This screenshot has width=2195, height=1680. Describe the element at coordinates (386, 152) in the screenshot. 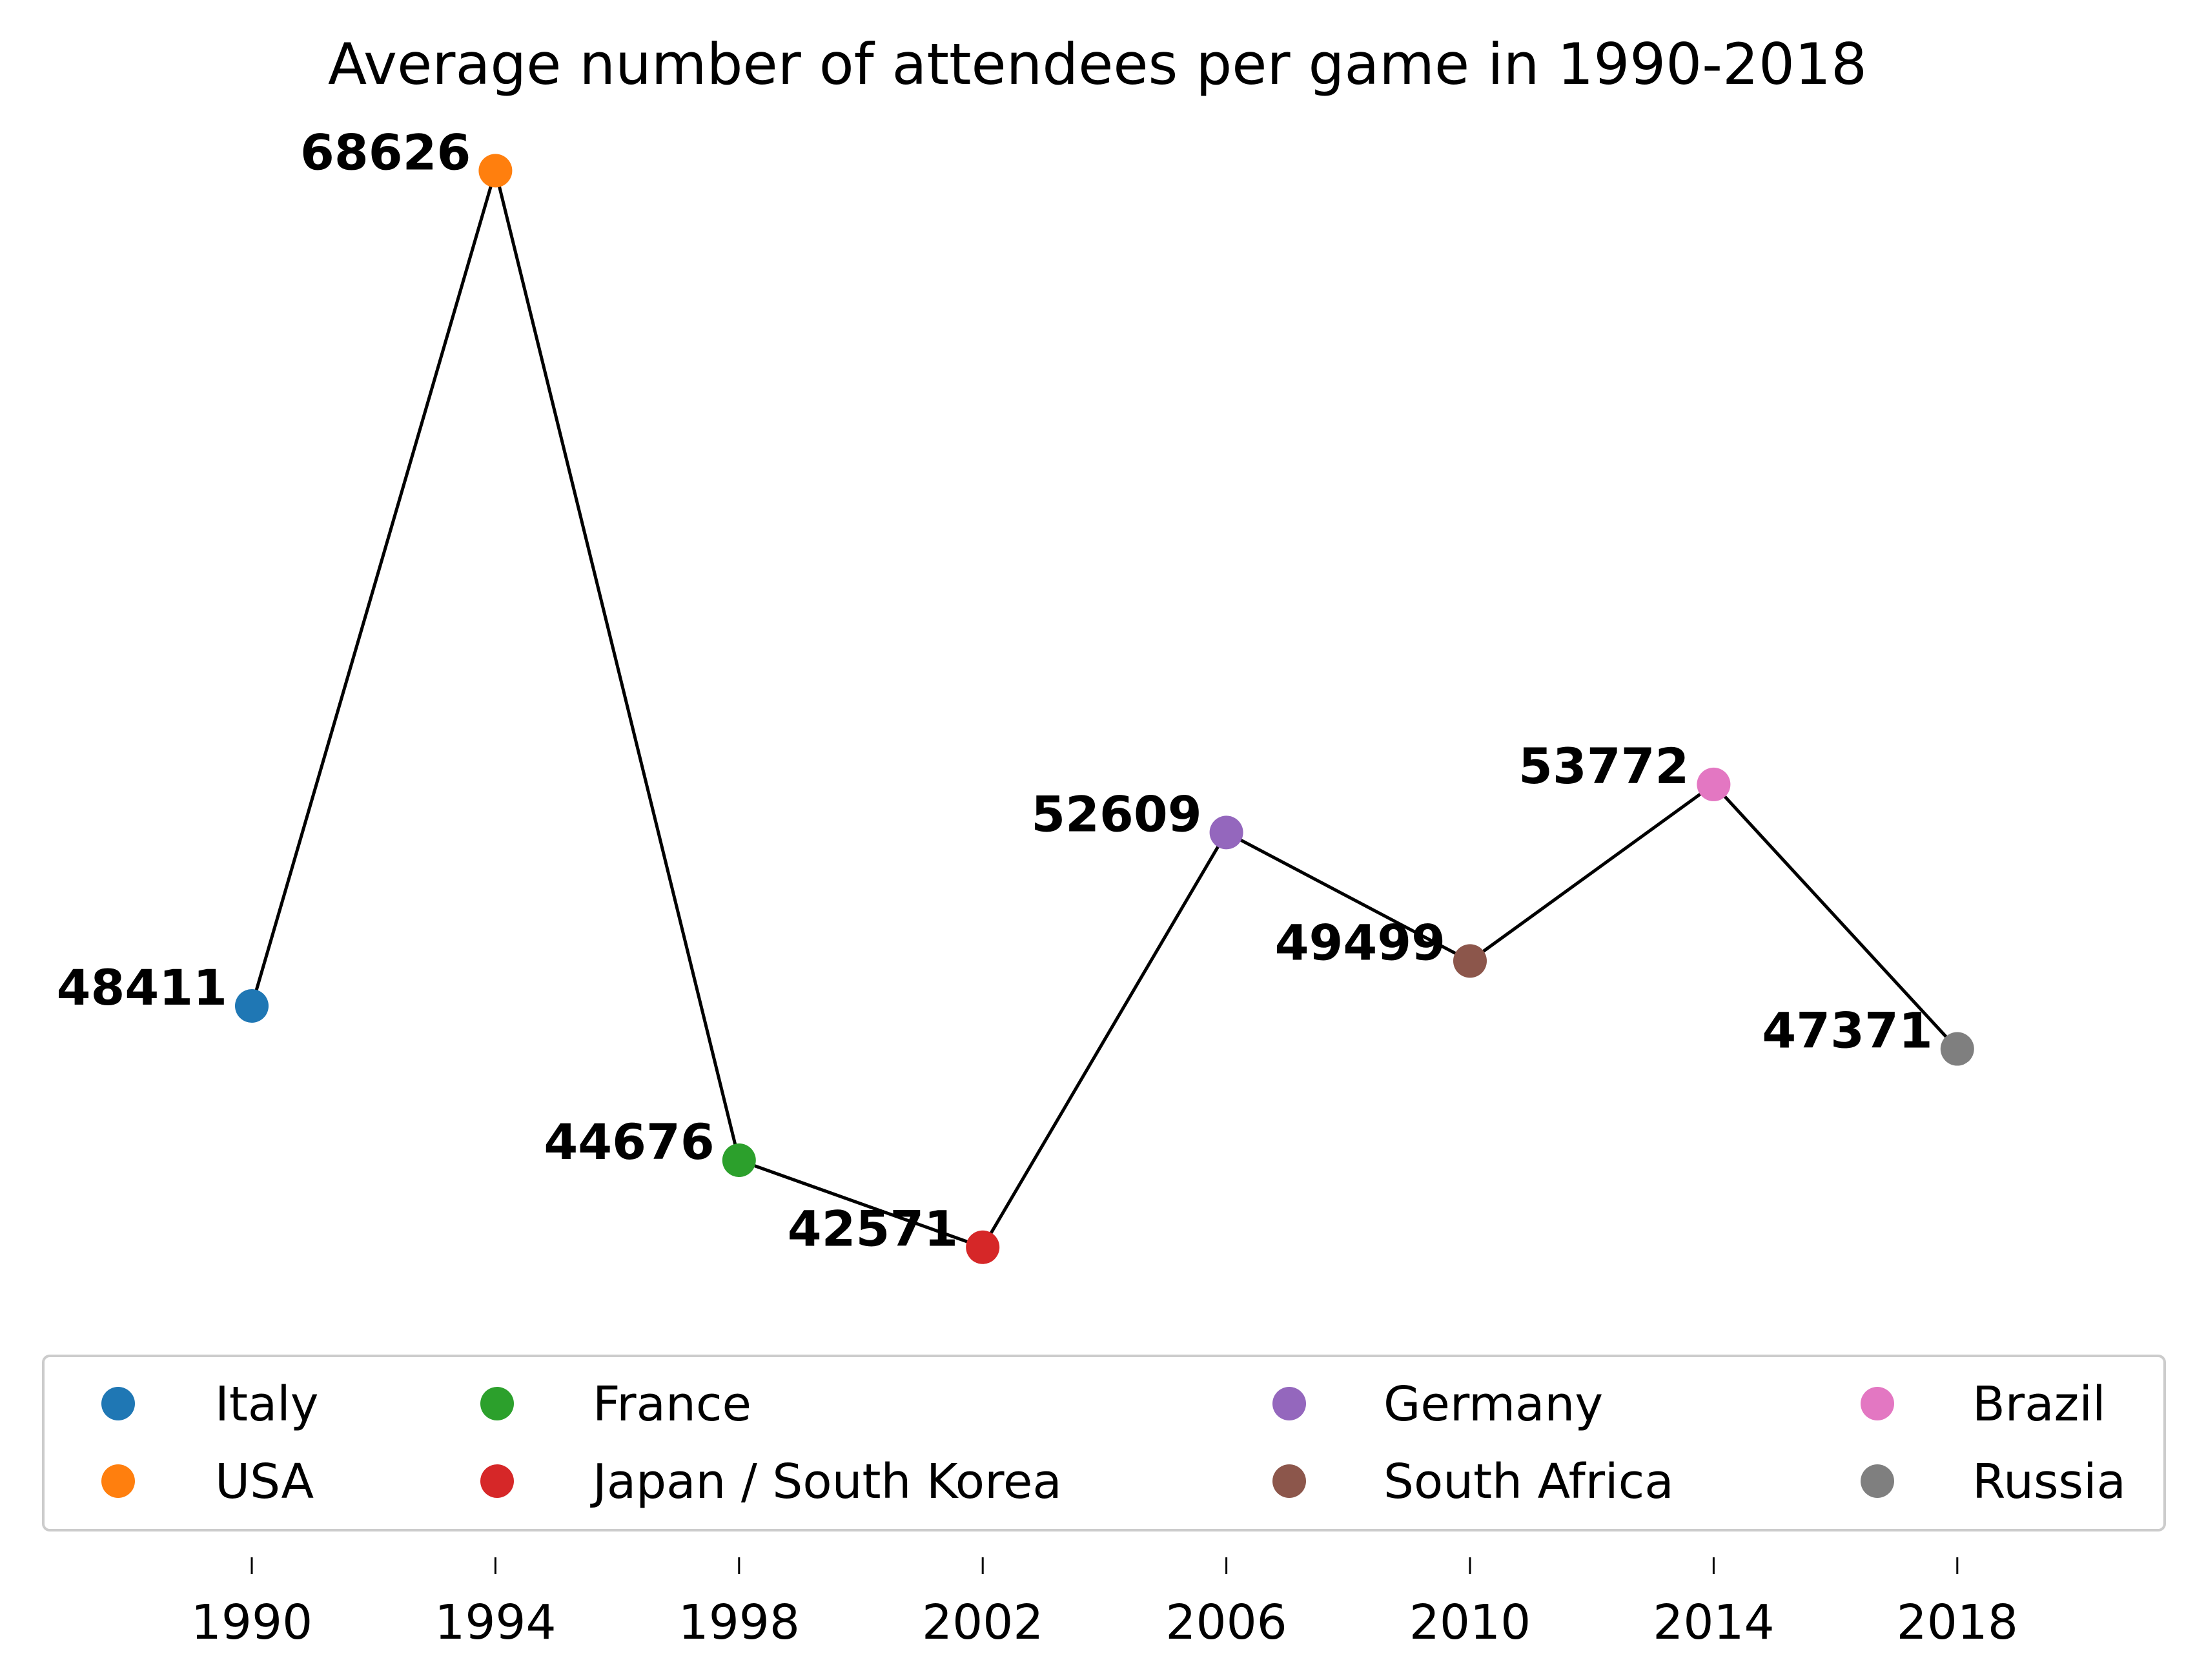

I see `data-label: 68626` at that location.